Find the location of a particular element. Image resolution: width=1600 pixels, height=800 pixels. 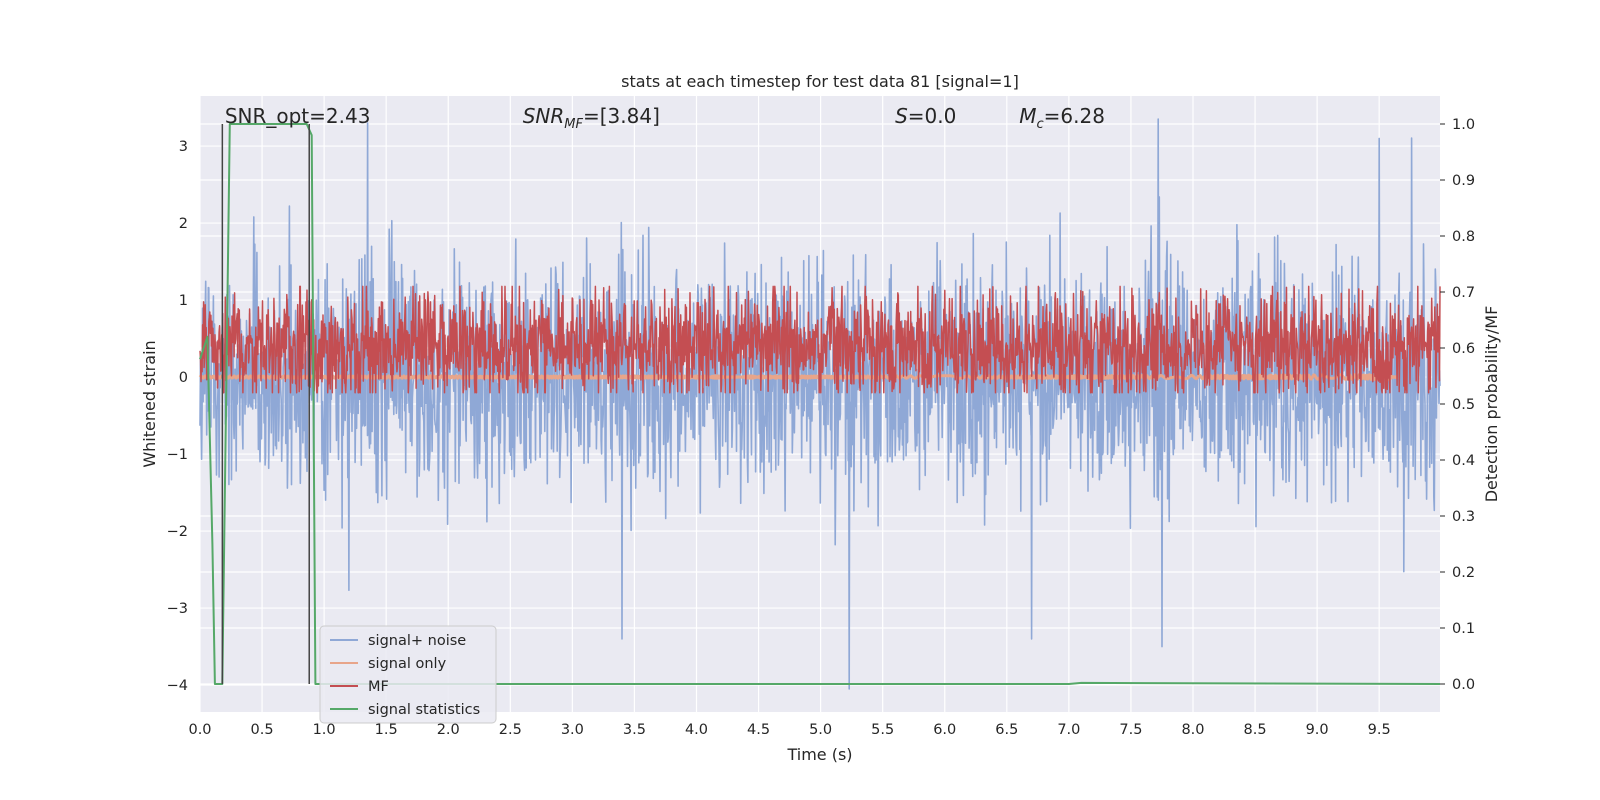

x-tick-label: 5.0 is located at coordinates (820, 730).